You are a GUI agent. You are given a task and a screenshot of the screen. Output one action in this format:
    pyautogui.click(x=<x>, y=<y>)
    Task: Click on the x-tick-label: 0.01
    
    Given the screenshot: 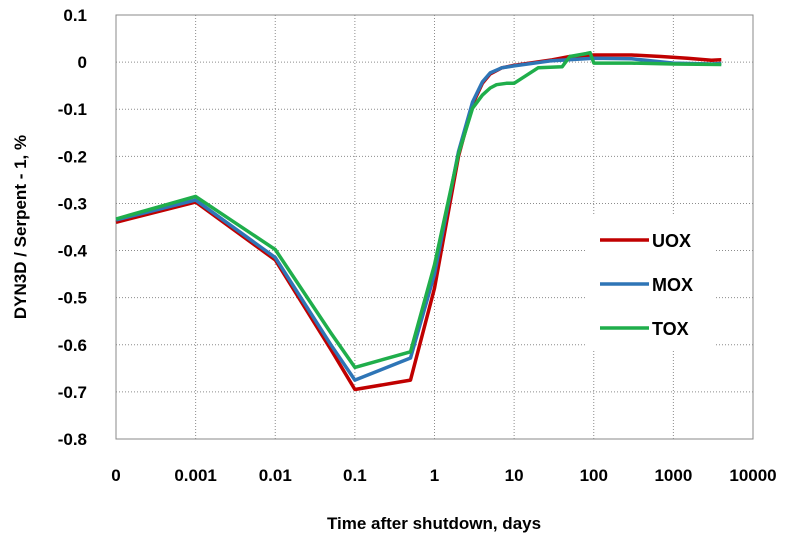 What is the action you would take?
    pyautogui.click(x=275, y=475)
    